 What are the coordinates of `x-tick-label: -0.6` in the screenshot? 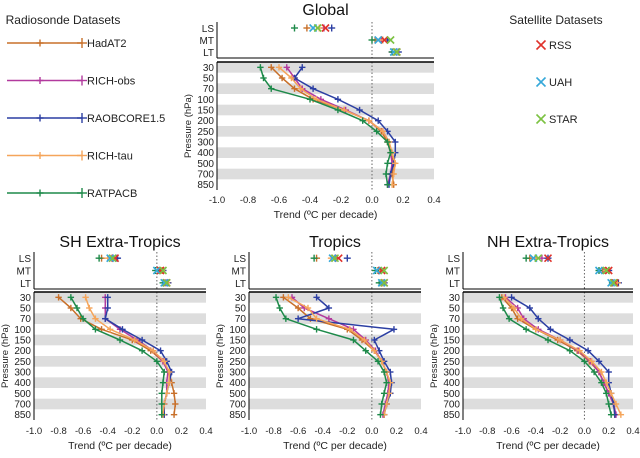 It's located at (511, 431).